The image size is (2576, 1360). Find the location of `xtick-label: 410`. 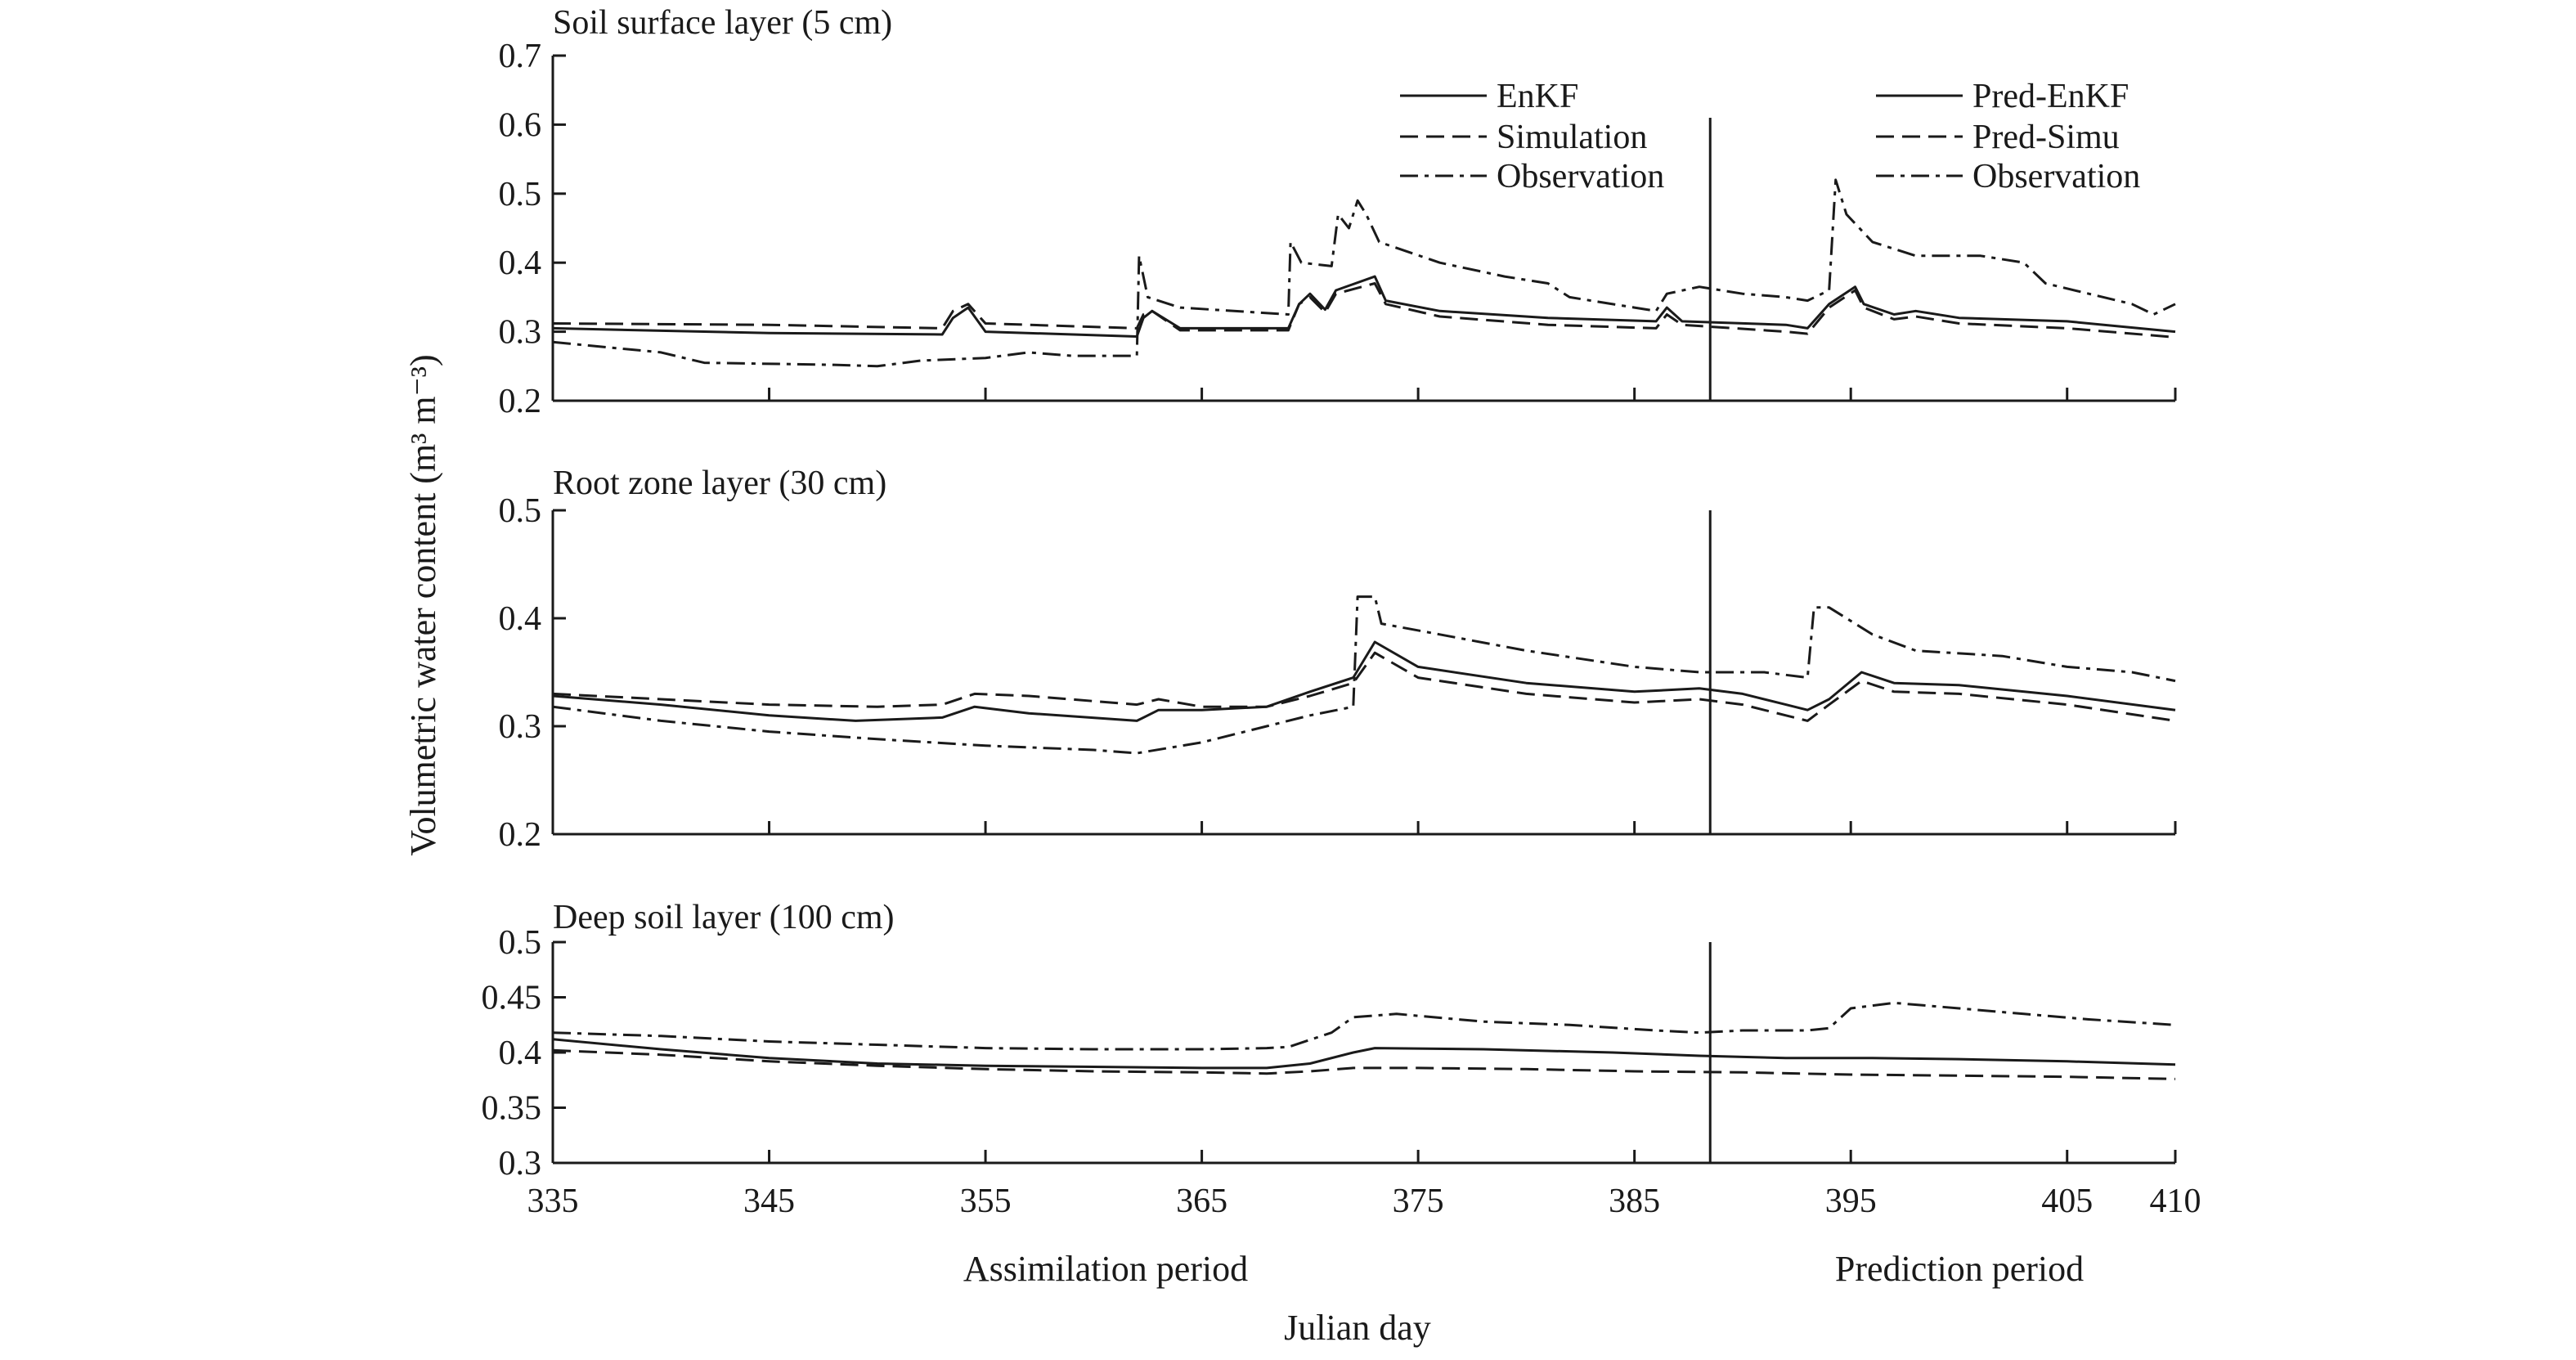

xtick-label: 410 is located at coordinates (2175, 1202).